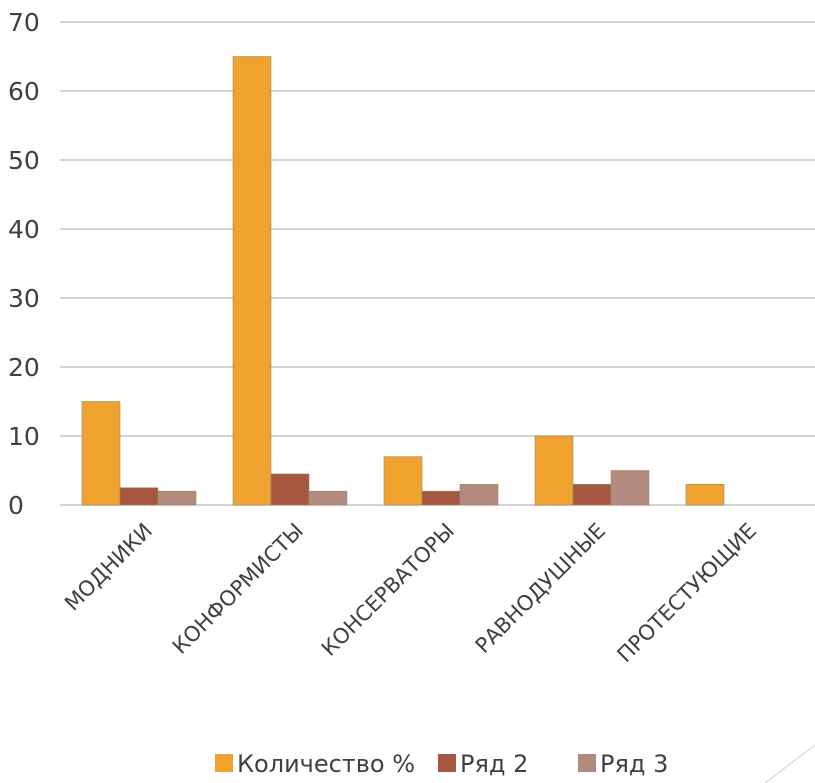 The width and height of the screenshot is (815, 783). Describe the element at coordinates (24, 264) in the screenshot. I see `y-axis-tick-labels: 0 10 20 30 40 50 60 70` at that location.